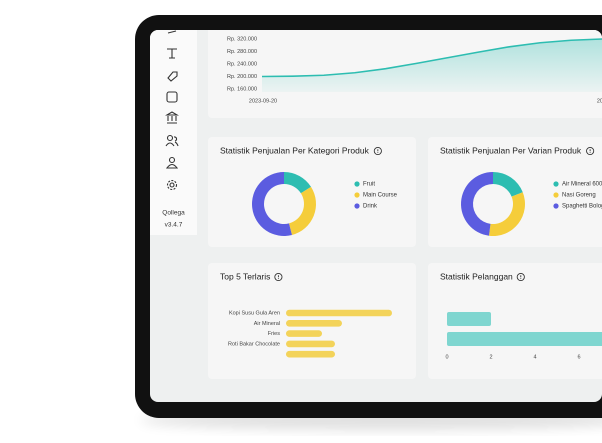  Describe the element at coordinates (242, 52) in the screenshot. I see `y-tick-label: Rp. 280.000` at that location.